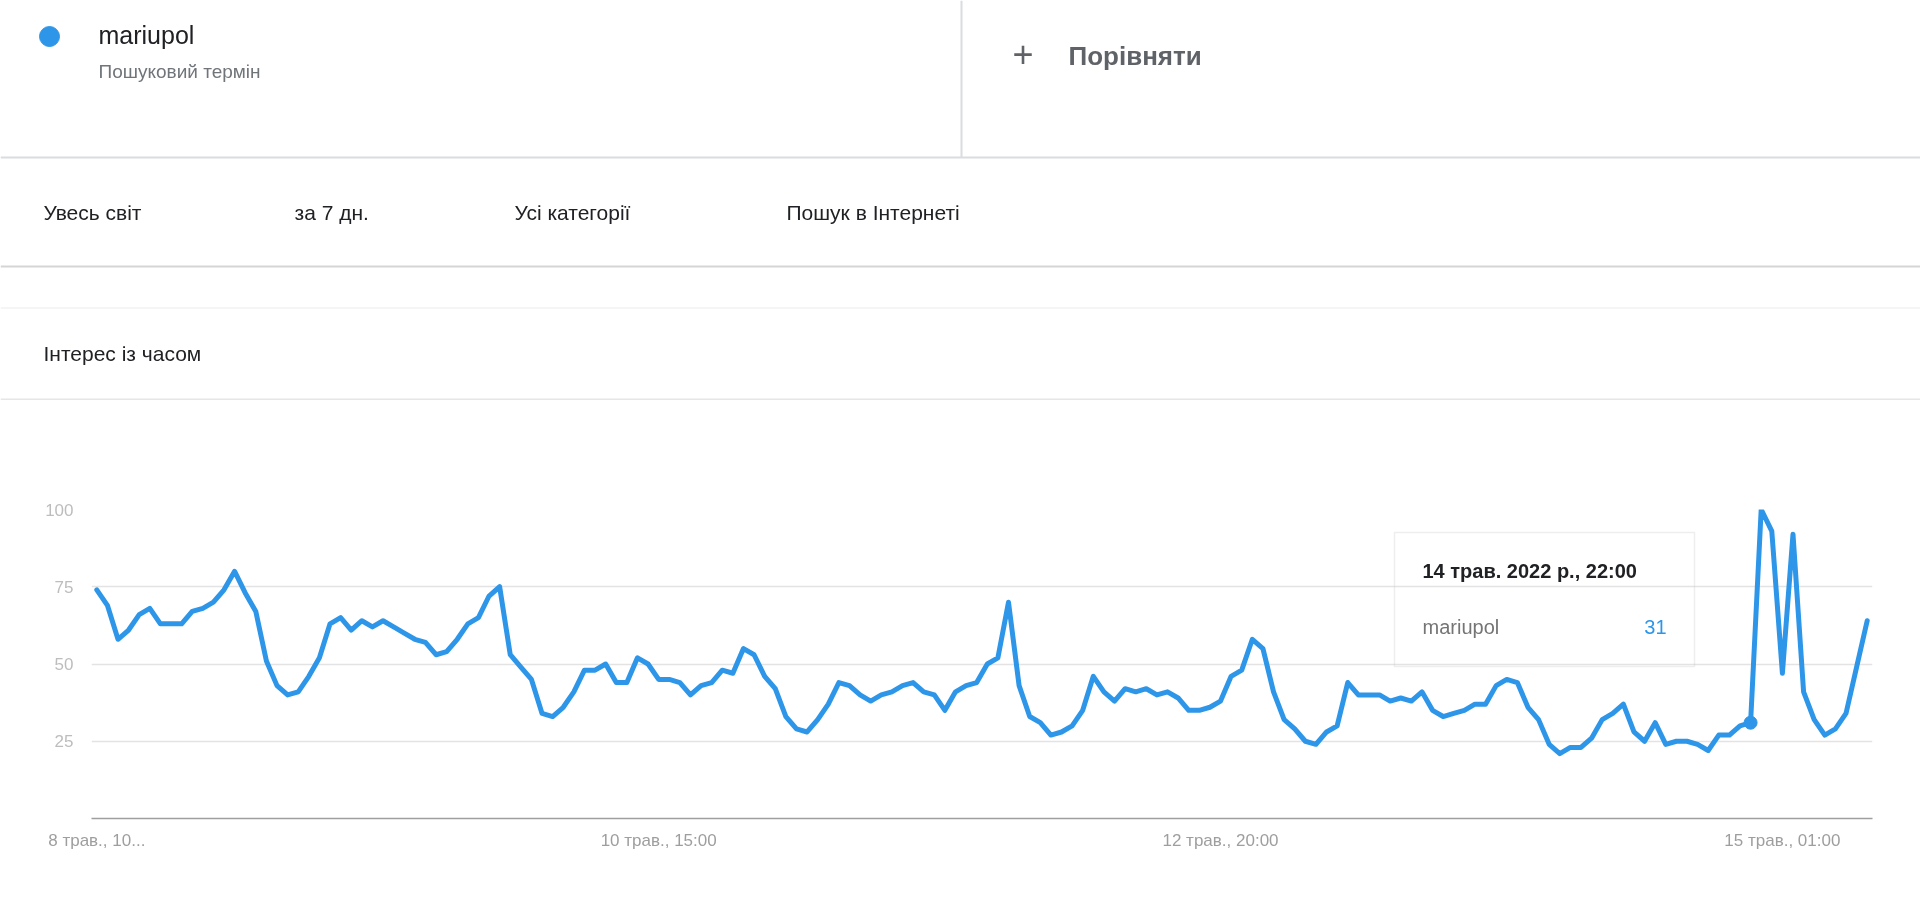 This screenshot has width=1920, height=912. What do you see at coordinates (1220, 840) in the screenshot?
I see `x-tick-label: 12 трав., 20:00` at bounding box center [1220, 840].